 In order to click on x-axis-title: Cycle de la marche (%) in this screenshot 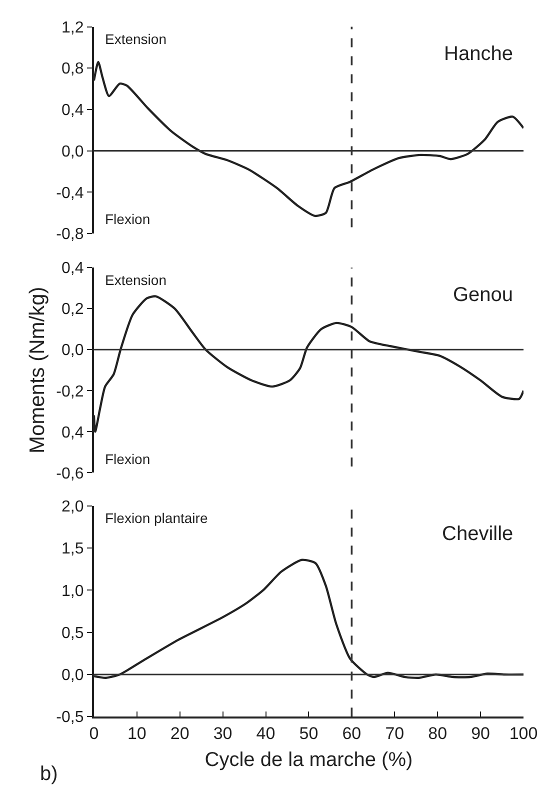, I will do `click(308, 760)`.